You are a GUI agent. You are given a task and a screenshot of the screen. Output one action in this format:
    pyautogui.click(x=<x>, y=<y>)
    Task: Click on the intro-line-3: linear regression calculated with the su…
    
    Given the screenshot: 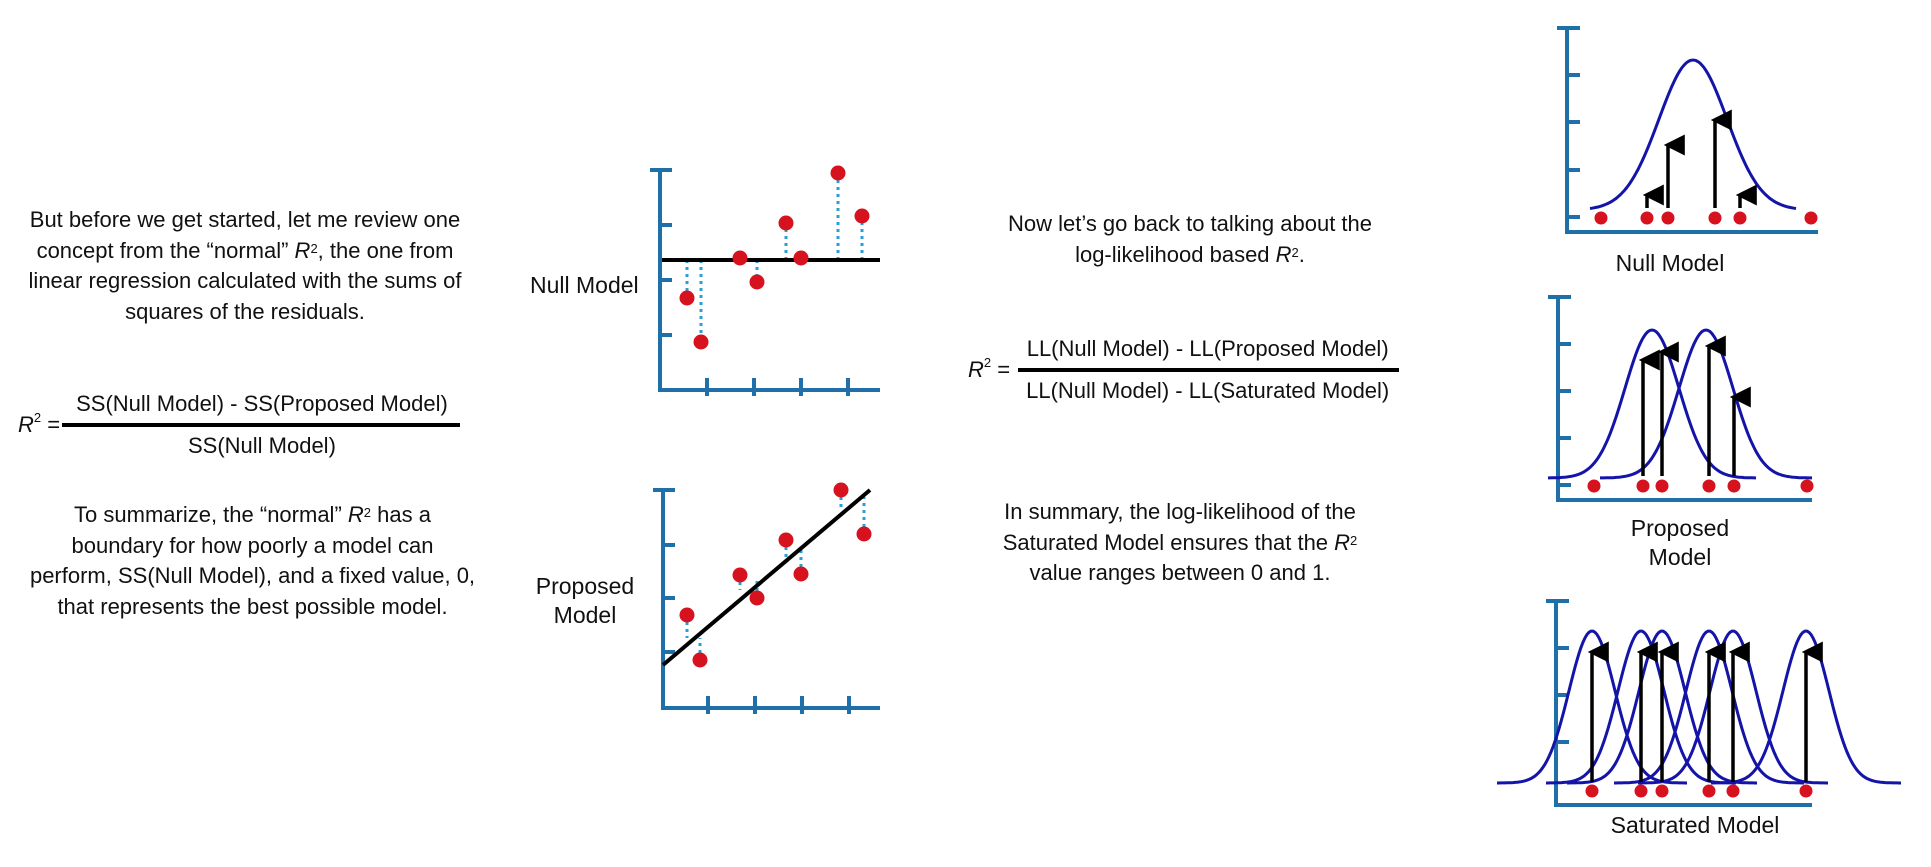 What is the action you would take?
    pyautogui.click(x=245, y=280)
    